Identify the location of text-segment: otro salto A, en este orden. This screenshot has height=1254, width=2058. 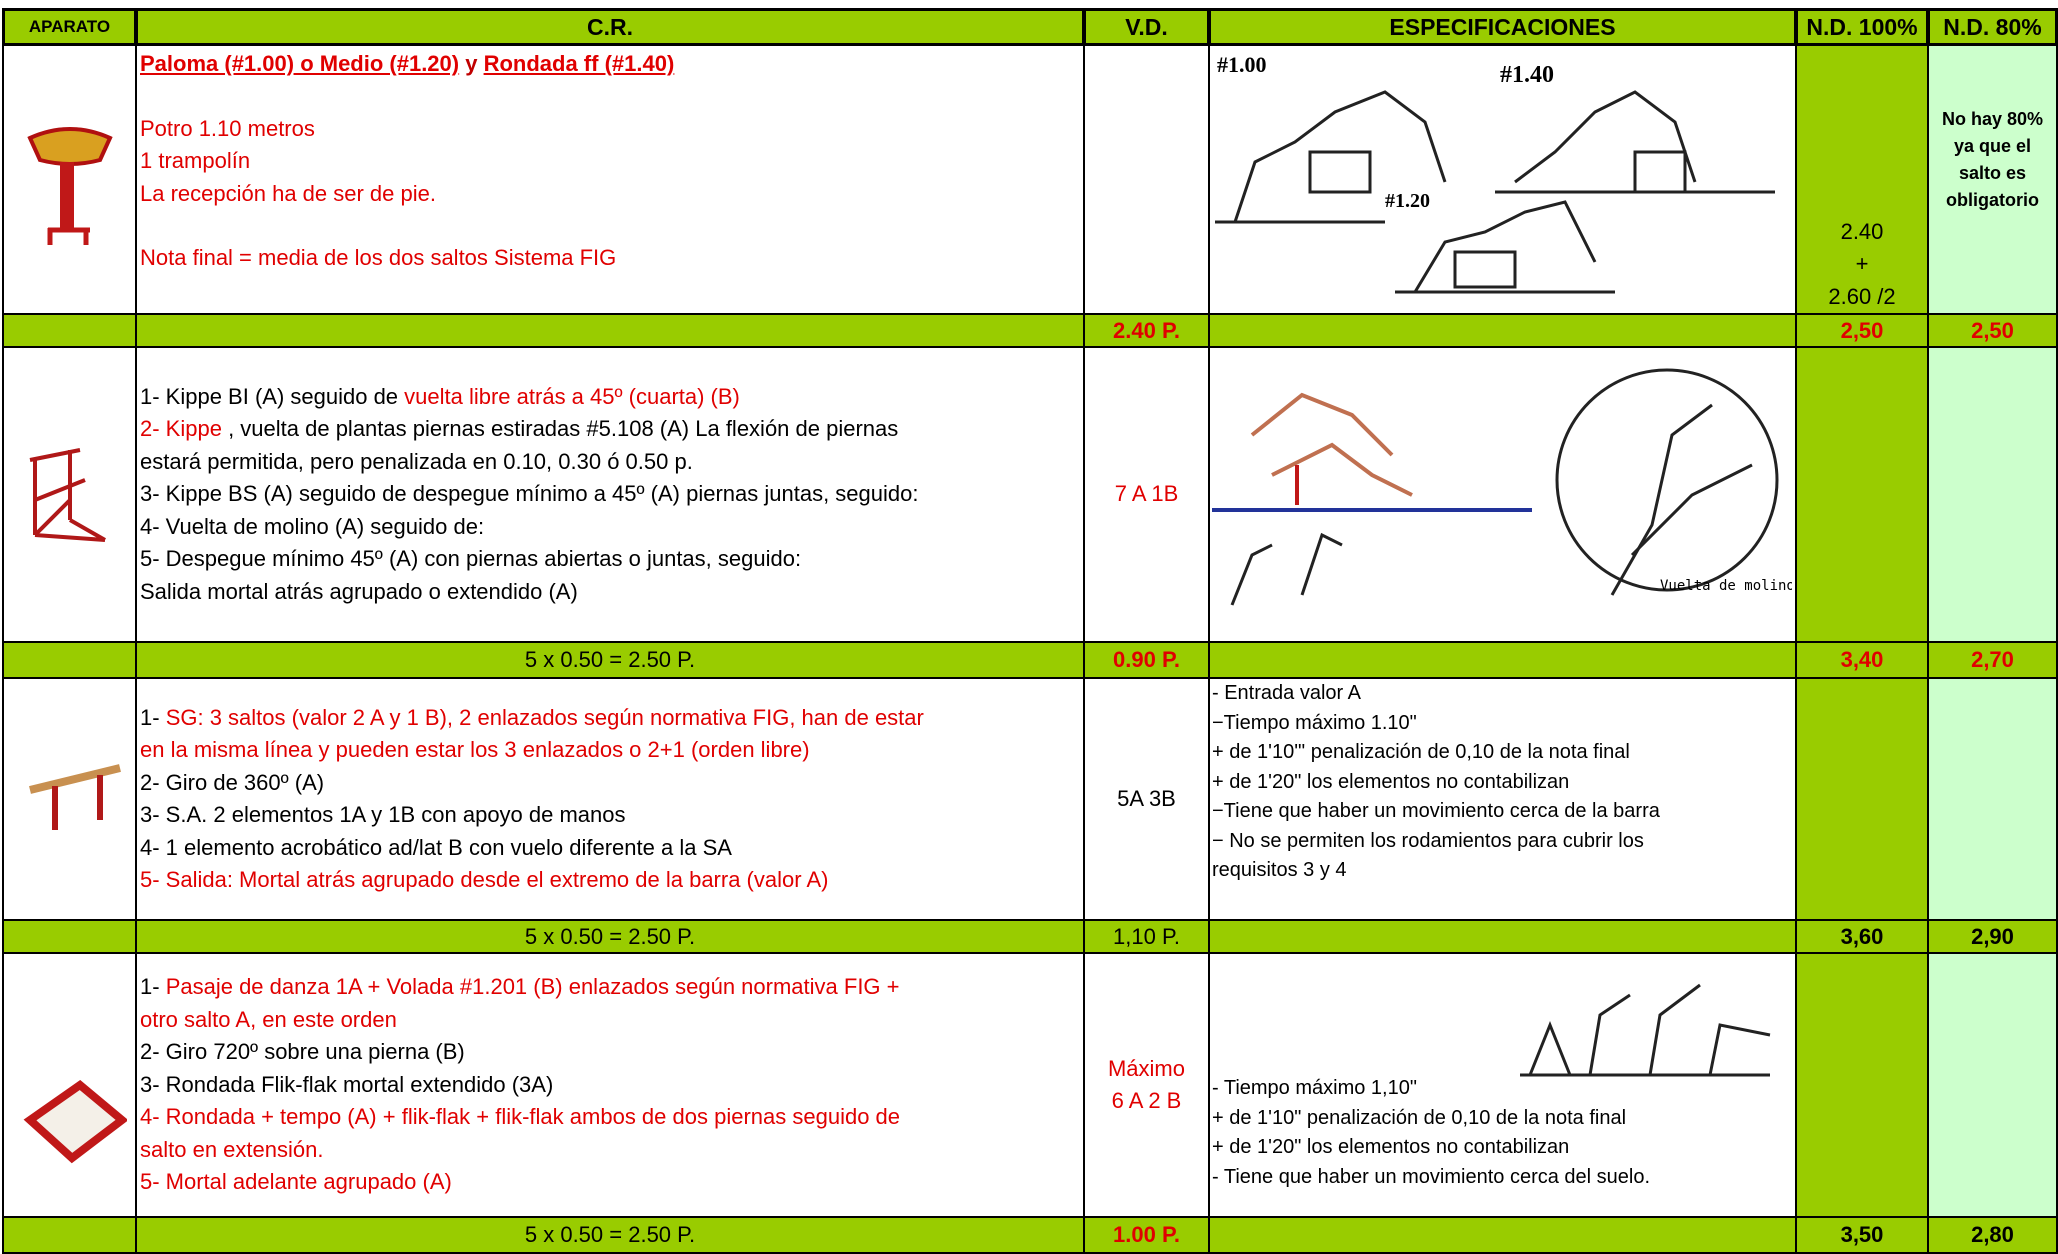
(268, 1019).